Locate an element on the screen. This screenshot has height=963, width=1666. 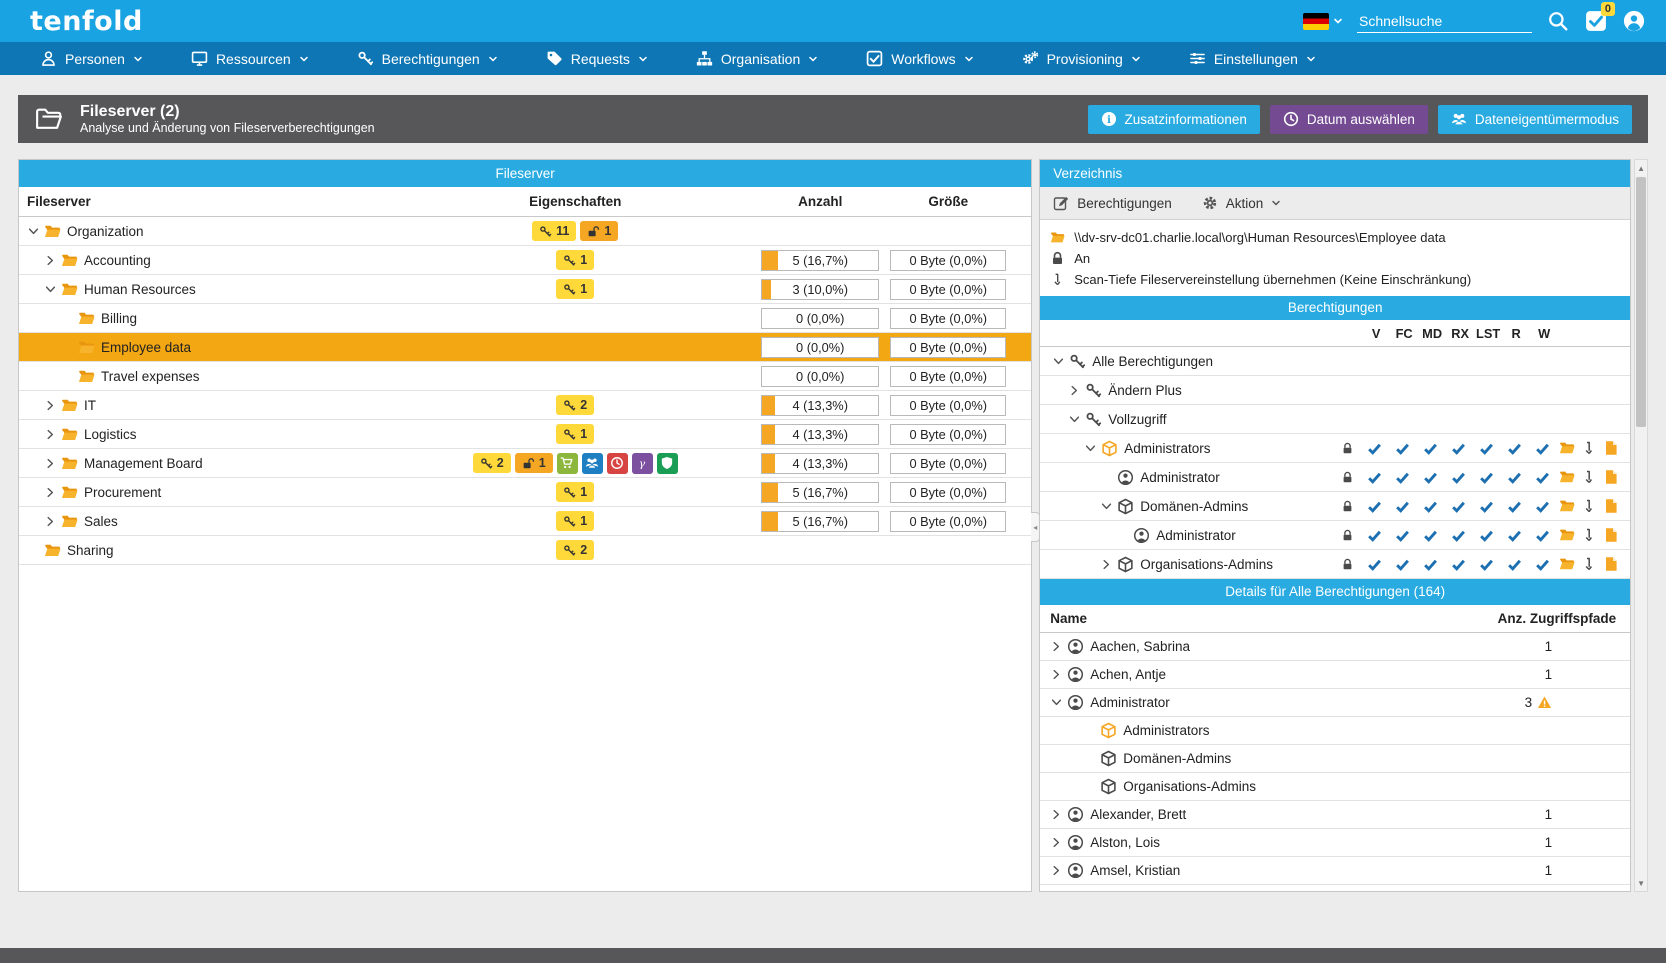
permission-row: Ändern Plus is located at coordinates (1335, 390).